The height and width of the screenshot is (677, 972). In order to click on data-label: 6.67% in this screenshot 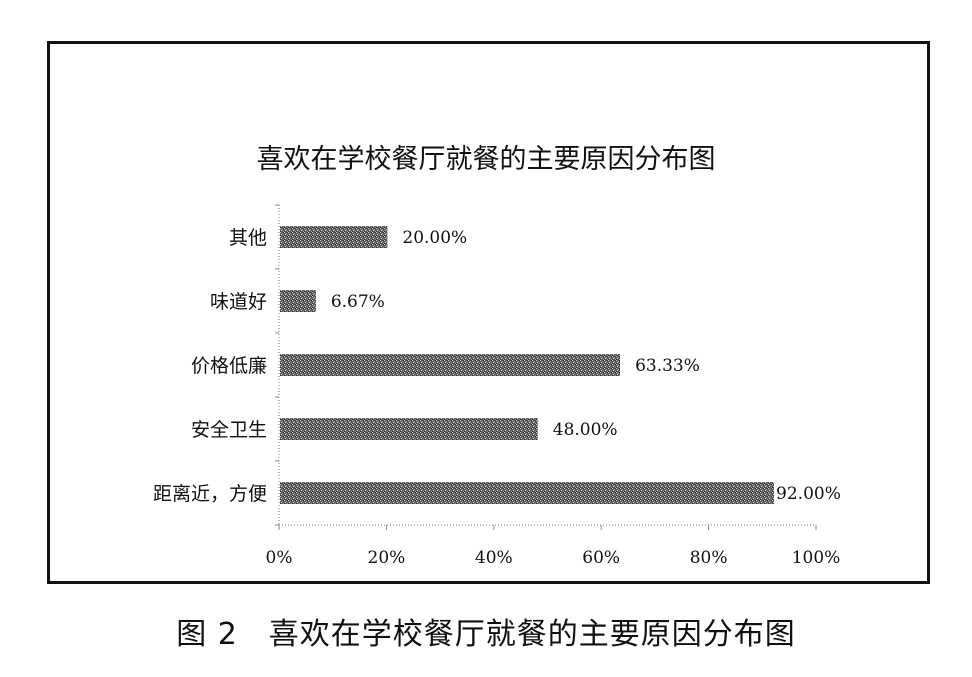, I will do `click(358, 302)`.